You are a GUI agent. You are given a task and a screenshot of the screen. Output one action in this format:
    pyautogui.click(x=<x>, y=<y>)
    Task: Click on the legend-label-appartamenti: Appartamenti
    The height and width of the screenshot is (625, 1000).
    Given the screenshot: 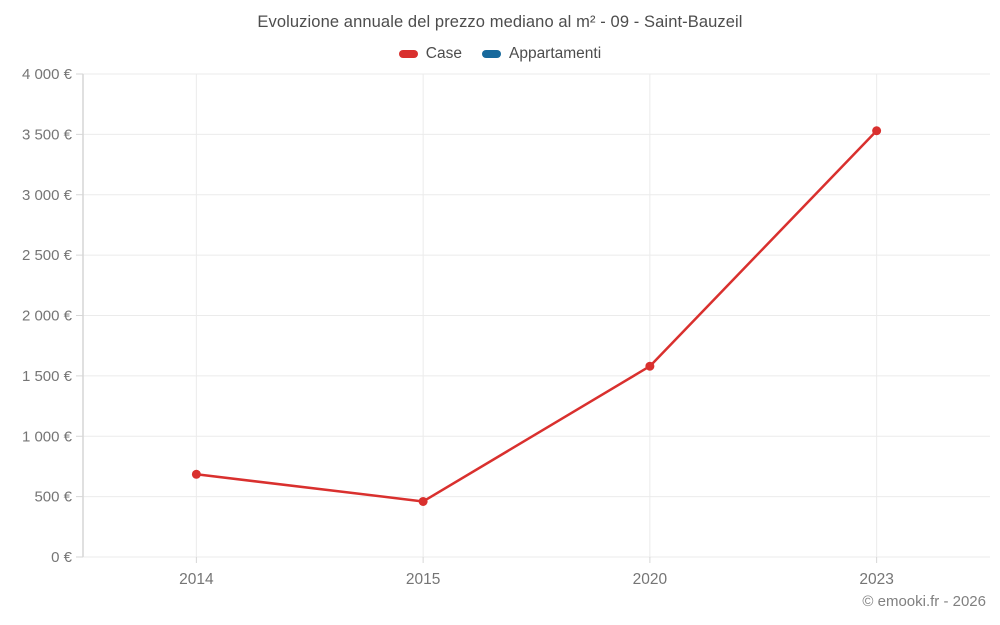 What is the action you would take?
    pyautogui.click(x=555, y=53)
    